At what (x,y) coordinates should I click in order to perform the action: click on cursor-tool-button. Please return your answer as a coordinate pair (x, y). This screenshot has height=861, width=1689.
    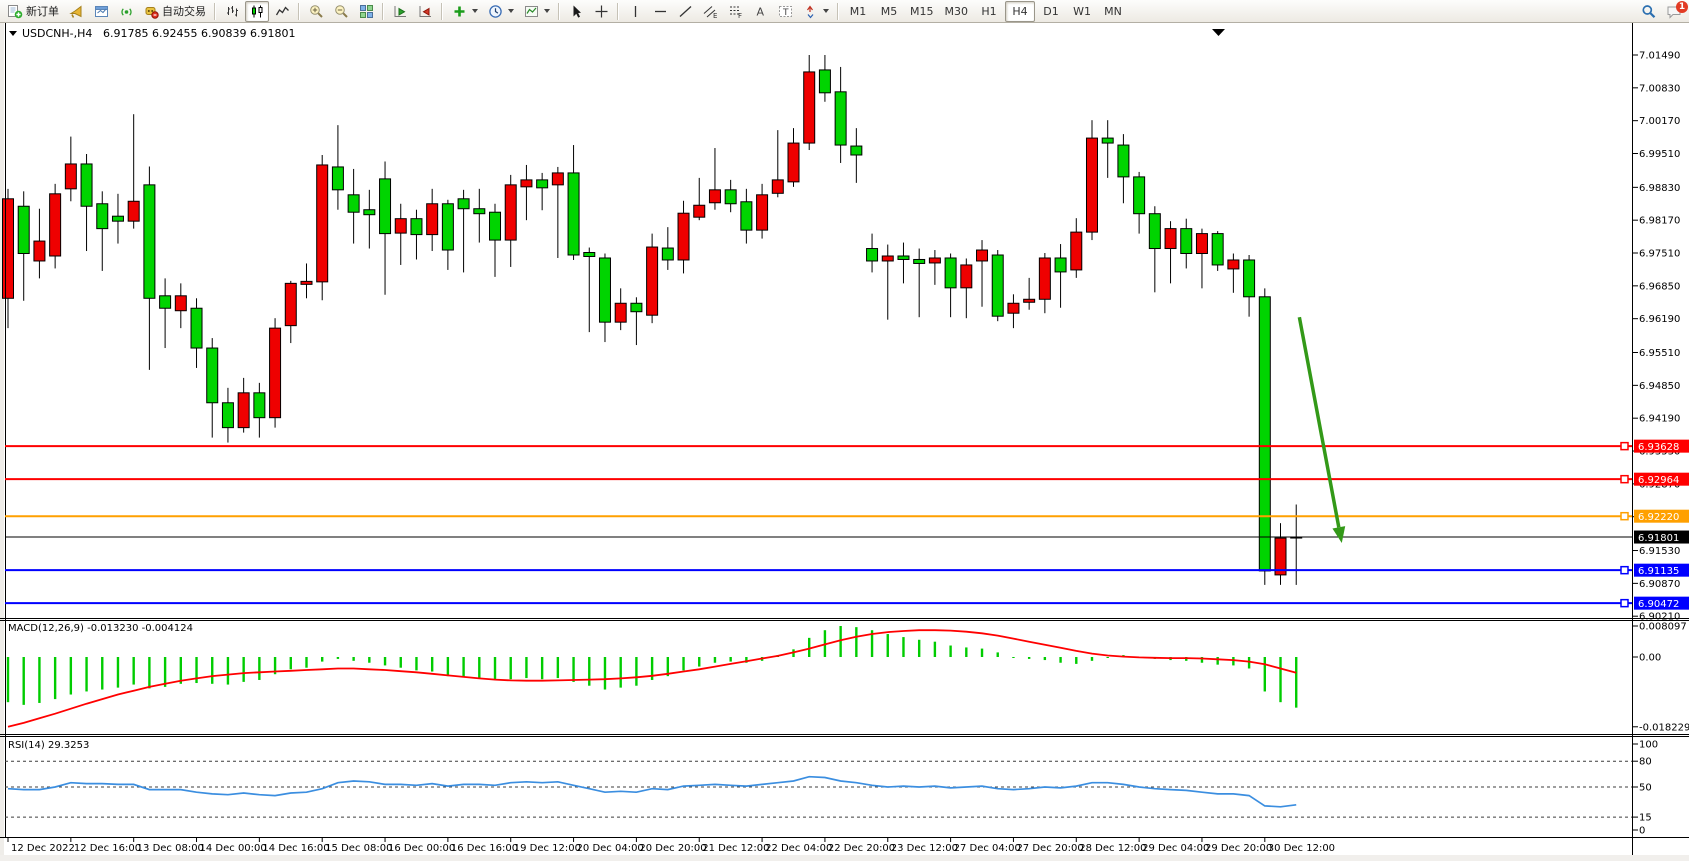
    Looking at the image, I should click on (576, 11).